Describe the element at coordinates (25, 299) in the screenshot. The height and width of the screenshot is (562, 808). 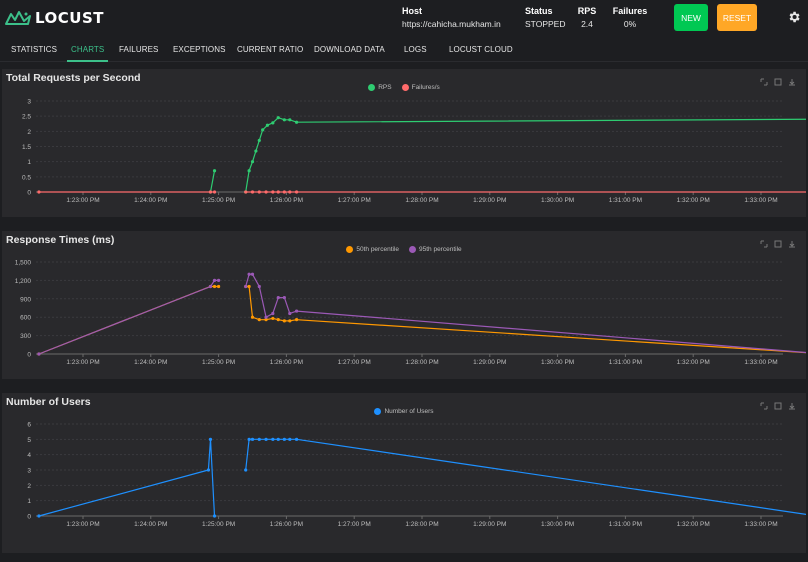
I see `y-tick-label: 900` at that location.